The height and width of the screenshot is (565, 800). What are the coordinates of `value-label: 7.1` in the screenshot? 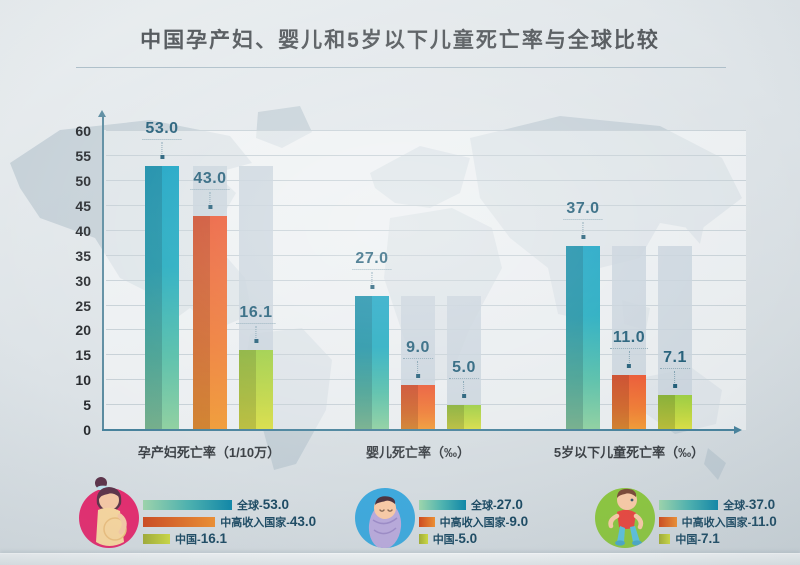 It's located at (675, 368).